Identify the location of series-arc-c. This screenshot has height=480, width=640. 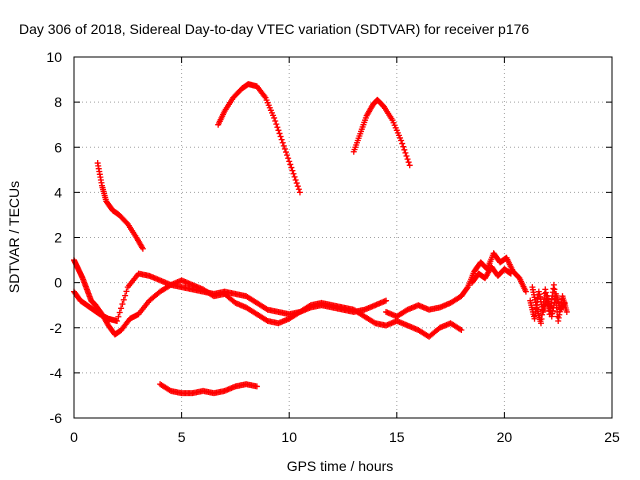
(381, 132).